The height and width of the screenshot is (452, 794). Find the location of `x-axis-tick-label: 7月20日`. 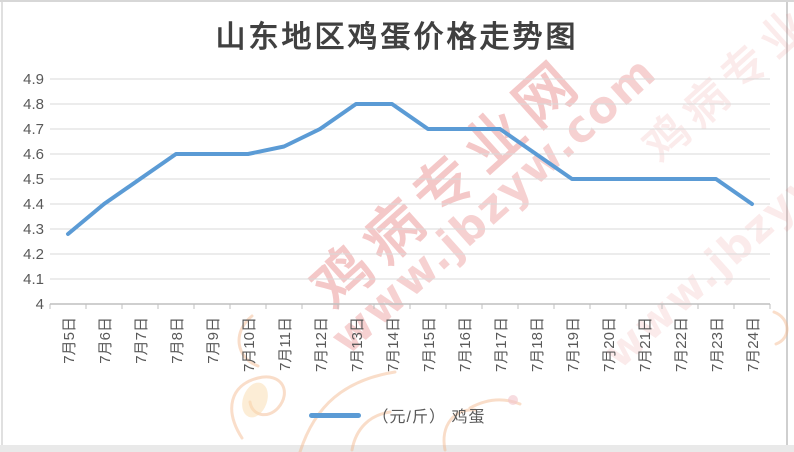

x-axis-tick-label: 7月20日 is located at coordinates (609, 344).